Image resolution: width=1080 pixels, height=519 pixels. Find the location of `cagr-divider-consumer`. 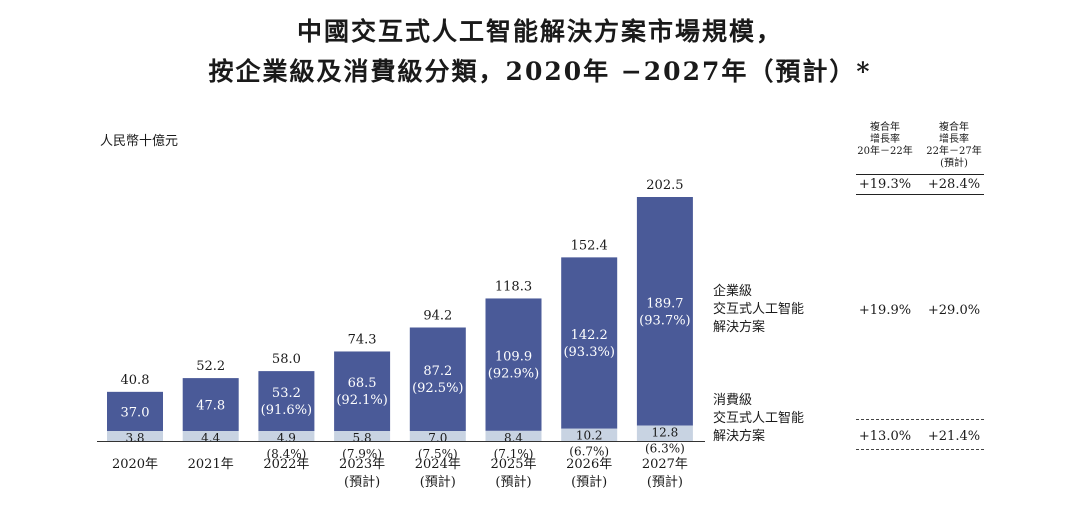

cagr-divider-consumer is located at coordinates (920, 419).